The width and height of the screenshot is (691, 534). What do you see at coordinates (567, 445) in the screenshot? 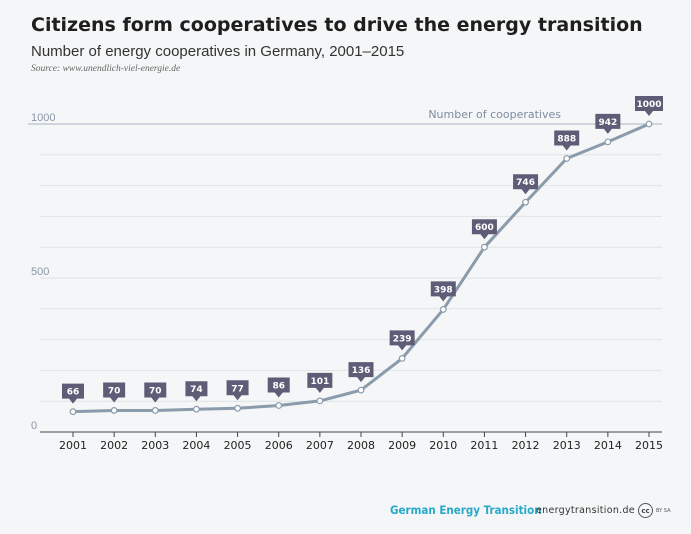
I see `x-tick-label: 2013` at bounding box center [567, 445].